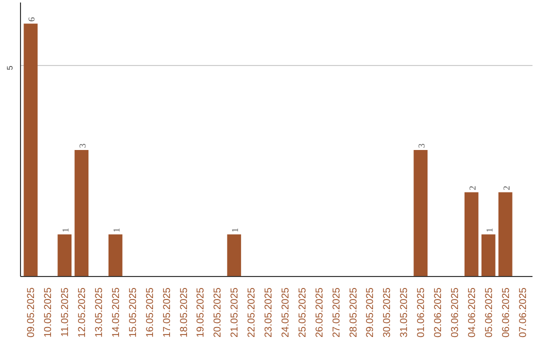  I want to click on x-tick-label: 11.05.2025, so click(66, 312).